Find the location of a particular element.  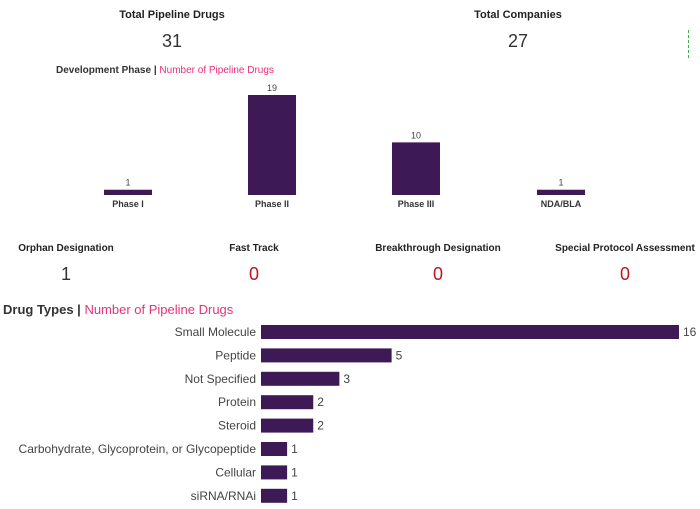

drug-type-label-sirna-rnai: siRNA/RNAi is located at coordinates (223, 496).